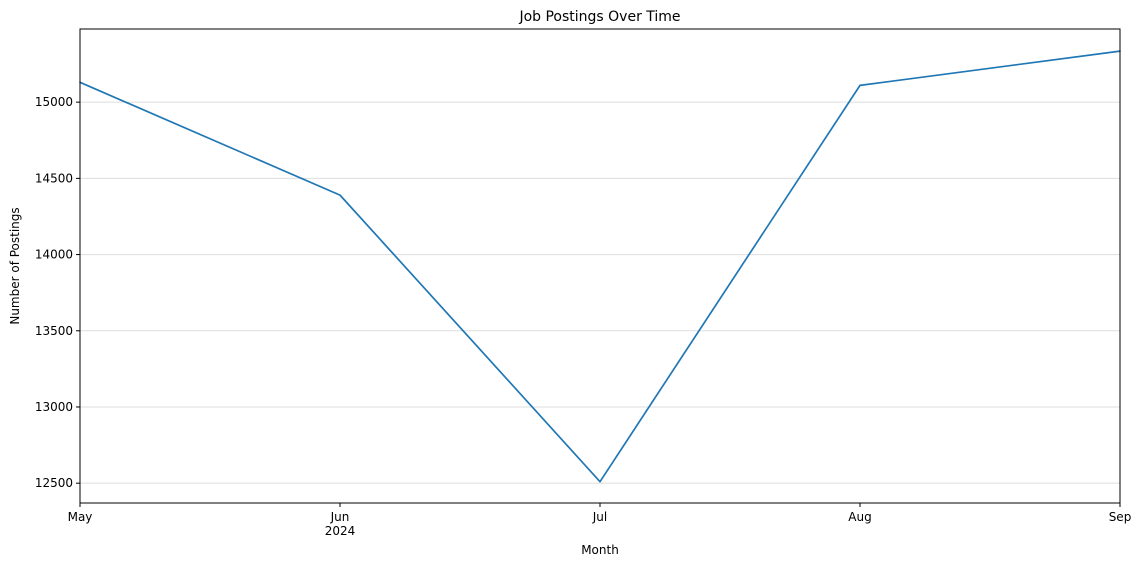 Image resolution: width=1142 pixels, height=566 pixels. I want to click on x-axis: May Jun Jul Aug Sep 2024, so click(600, 520).